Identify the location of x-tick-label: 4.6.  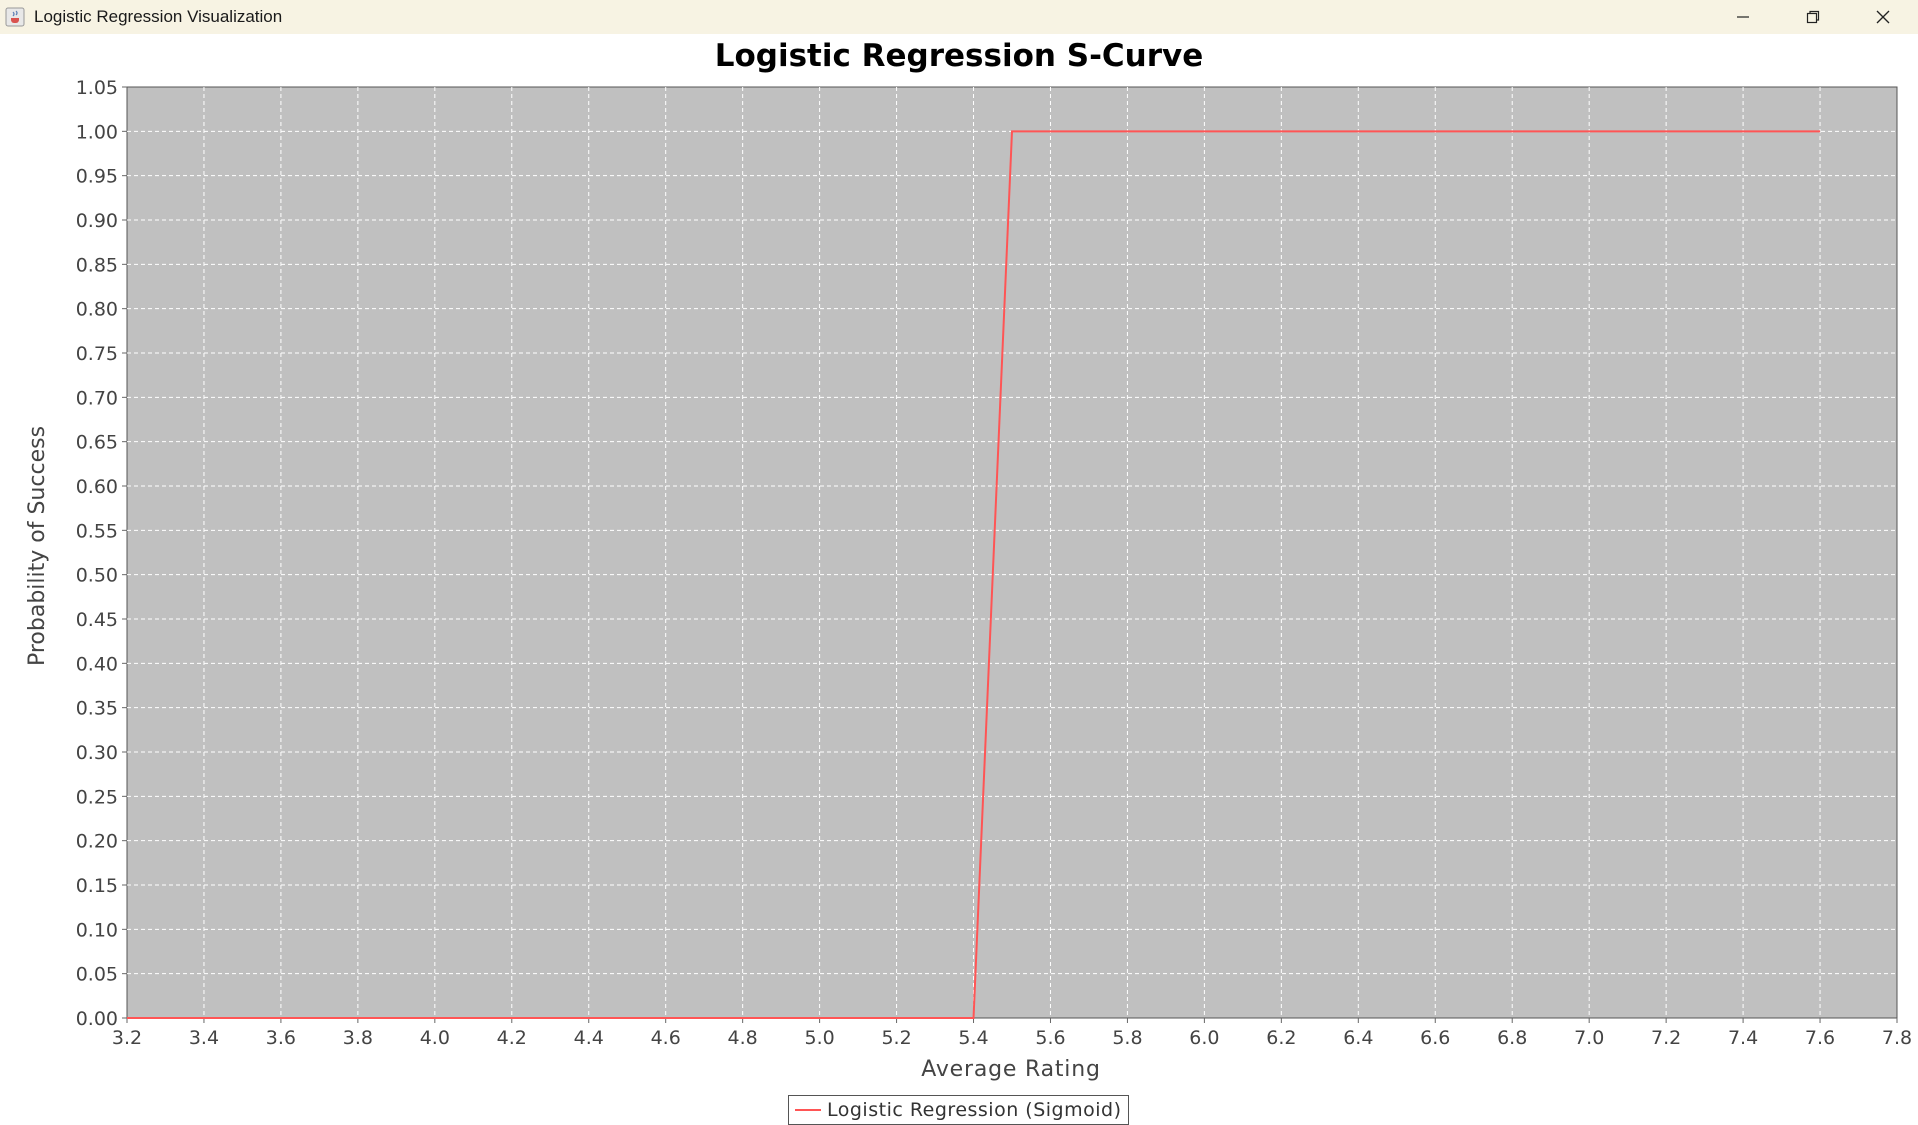
(666, 1038).